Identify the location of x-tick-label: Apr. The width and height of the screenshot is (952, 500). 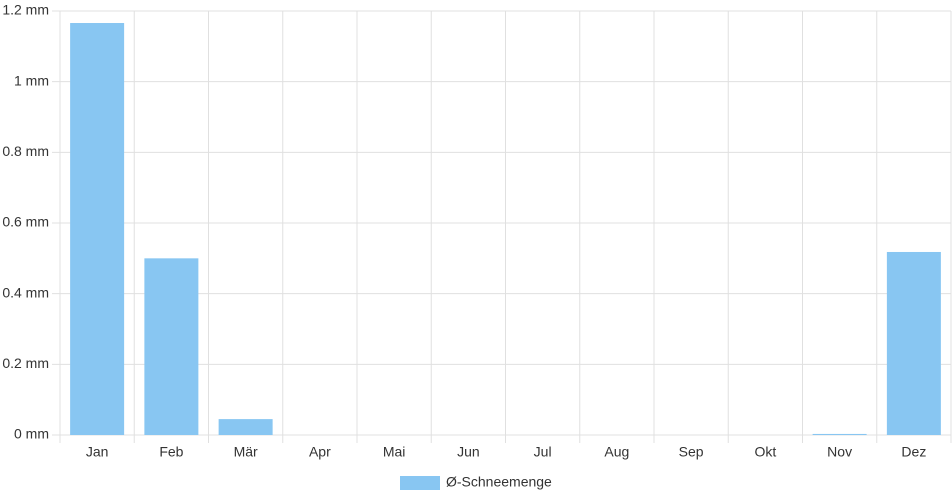
(320, 452).